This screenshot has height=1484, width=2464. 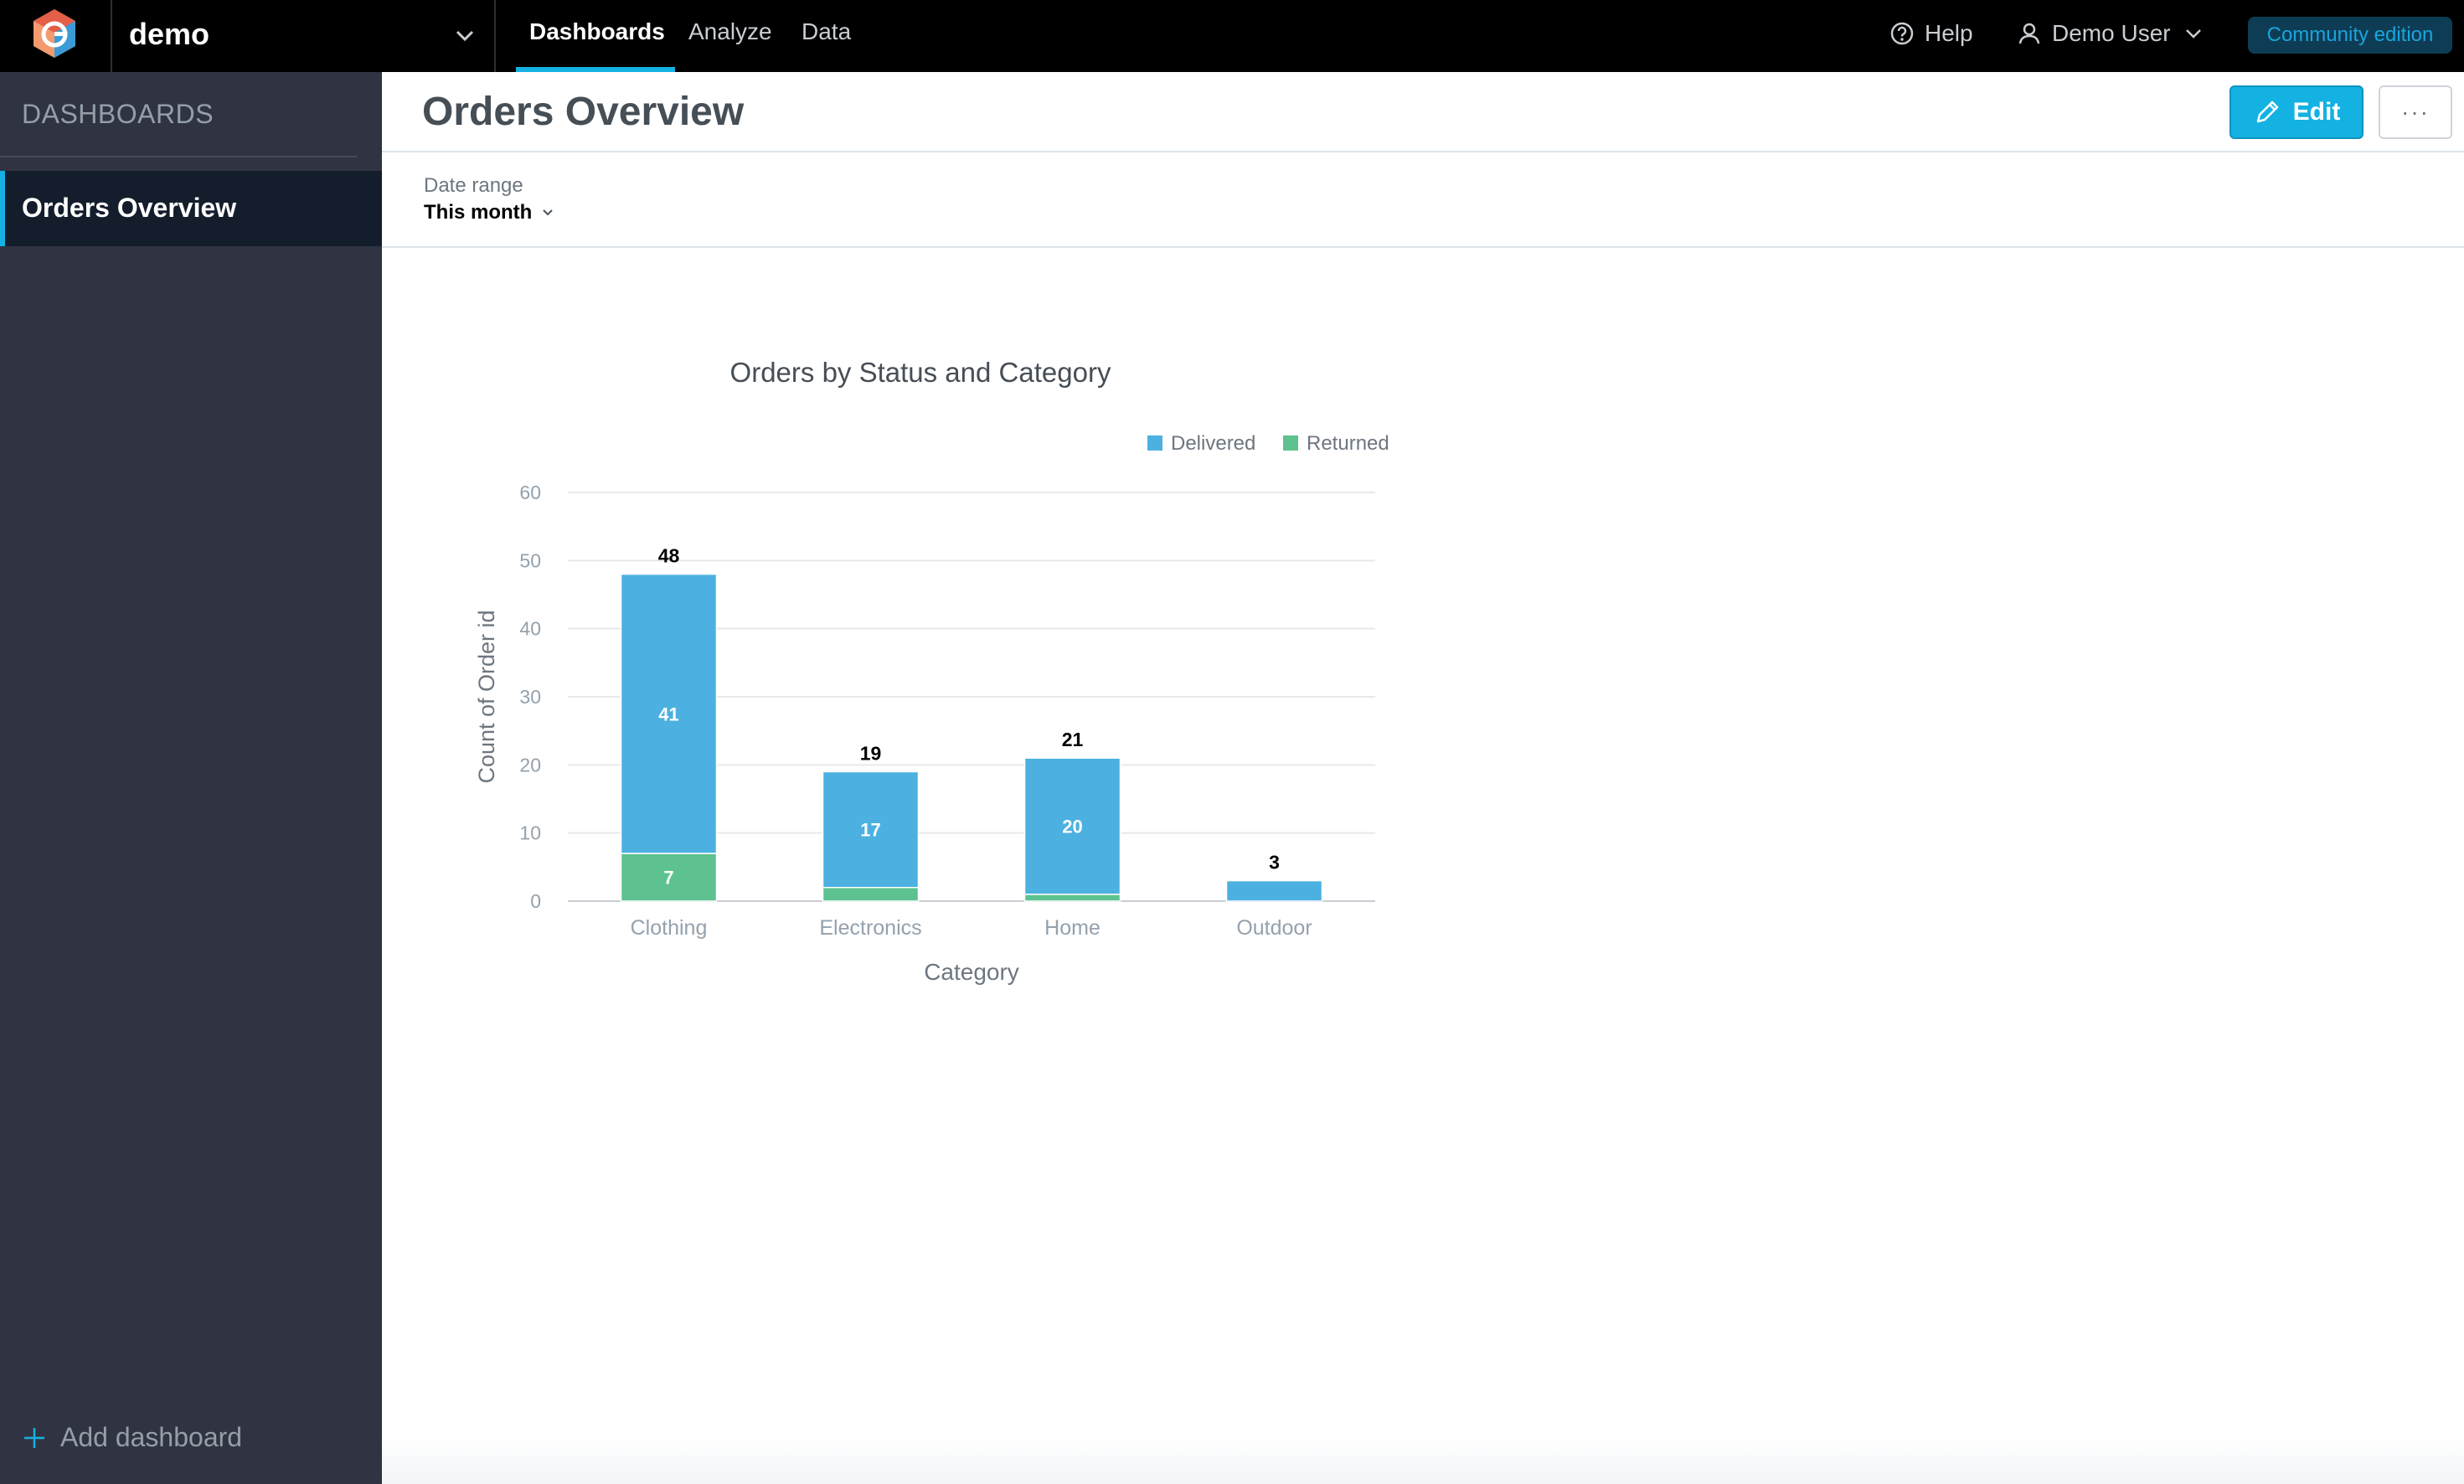 I want to click on bar-returned-clothing, so click(x=669, y=877).